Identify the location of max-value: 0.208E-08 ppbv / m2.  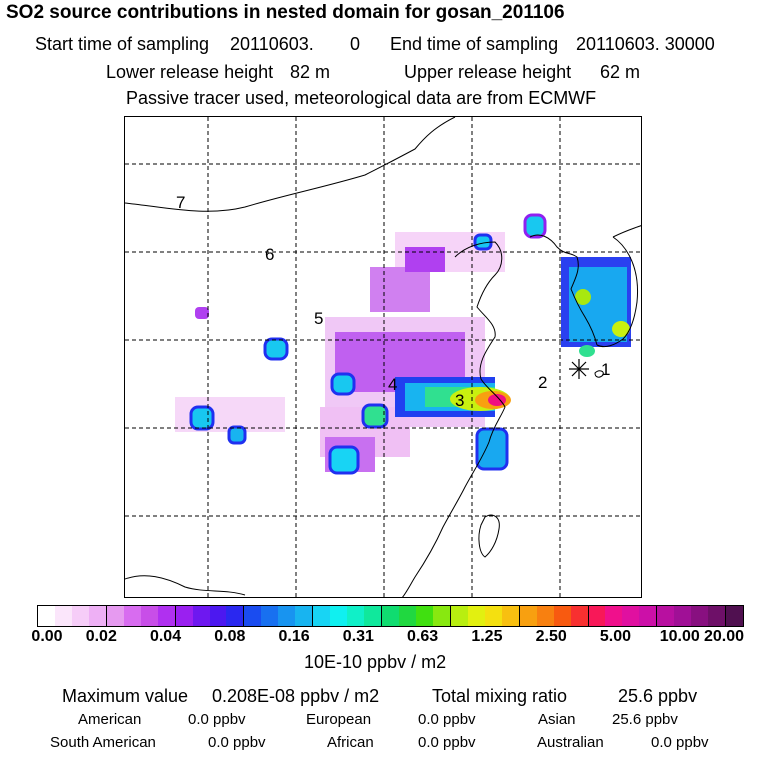
(296, 696).